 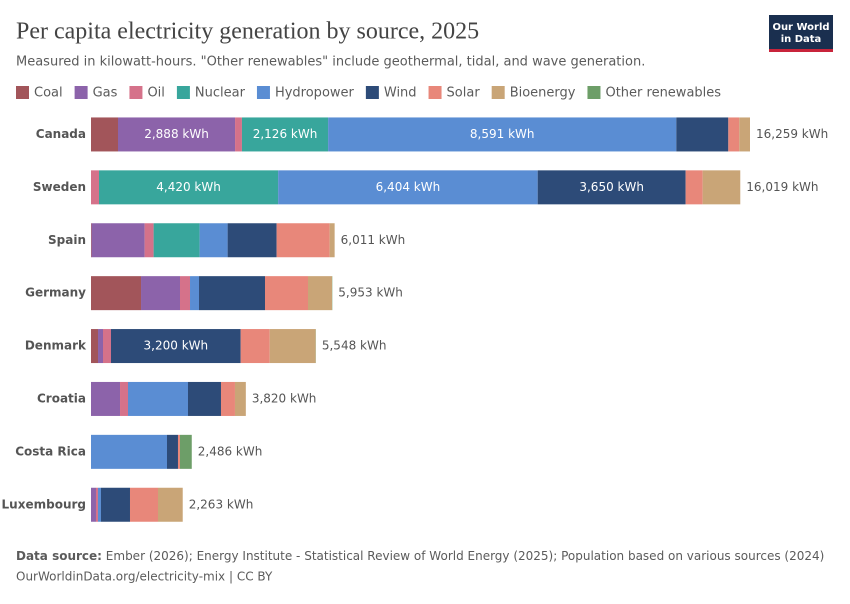 I want to click on total-label: 3,820 kWh, so click(x=284, y=398).